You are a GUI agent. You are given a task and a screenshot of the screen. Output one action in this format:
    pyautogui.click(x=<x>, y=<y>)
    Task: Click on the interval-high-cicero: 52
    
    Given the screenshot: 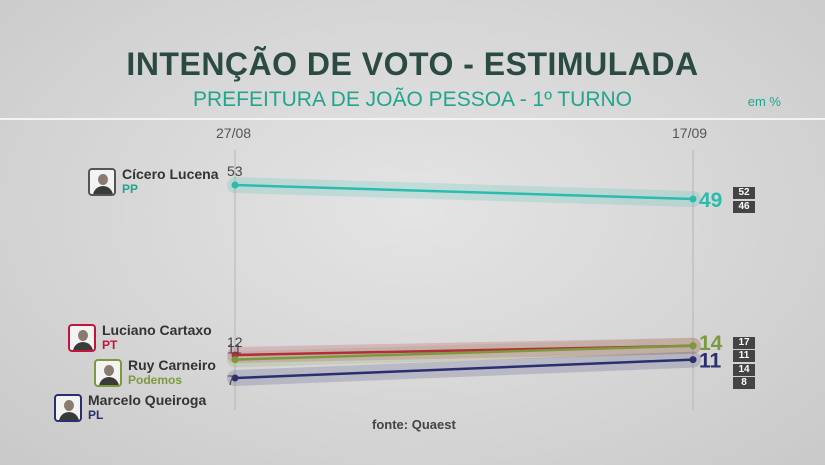 What is the action you would take?
    pyautogui.click(x=744, y=193)
    